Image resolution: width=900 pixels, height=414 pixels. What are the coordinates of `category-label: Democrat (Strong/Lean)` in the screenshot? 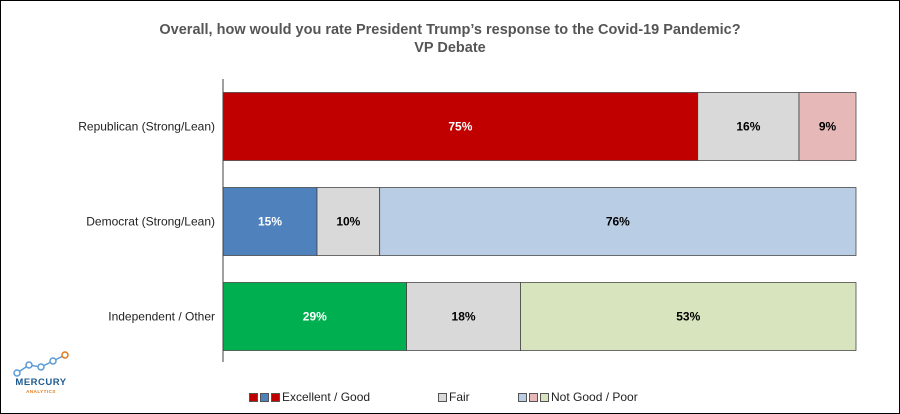 It's located at (150, 222).